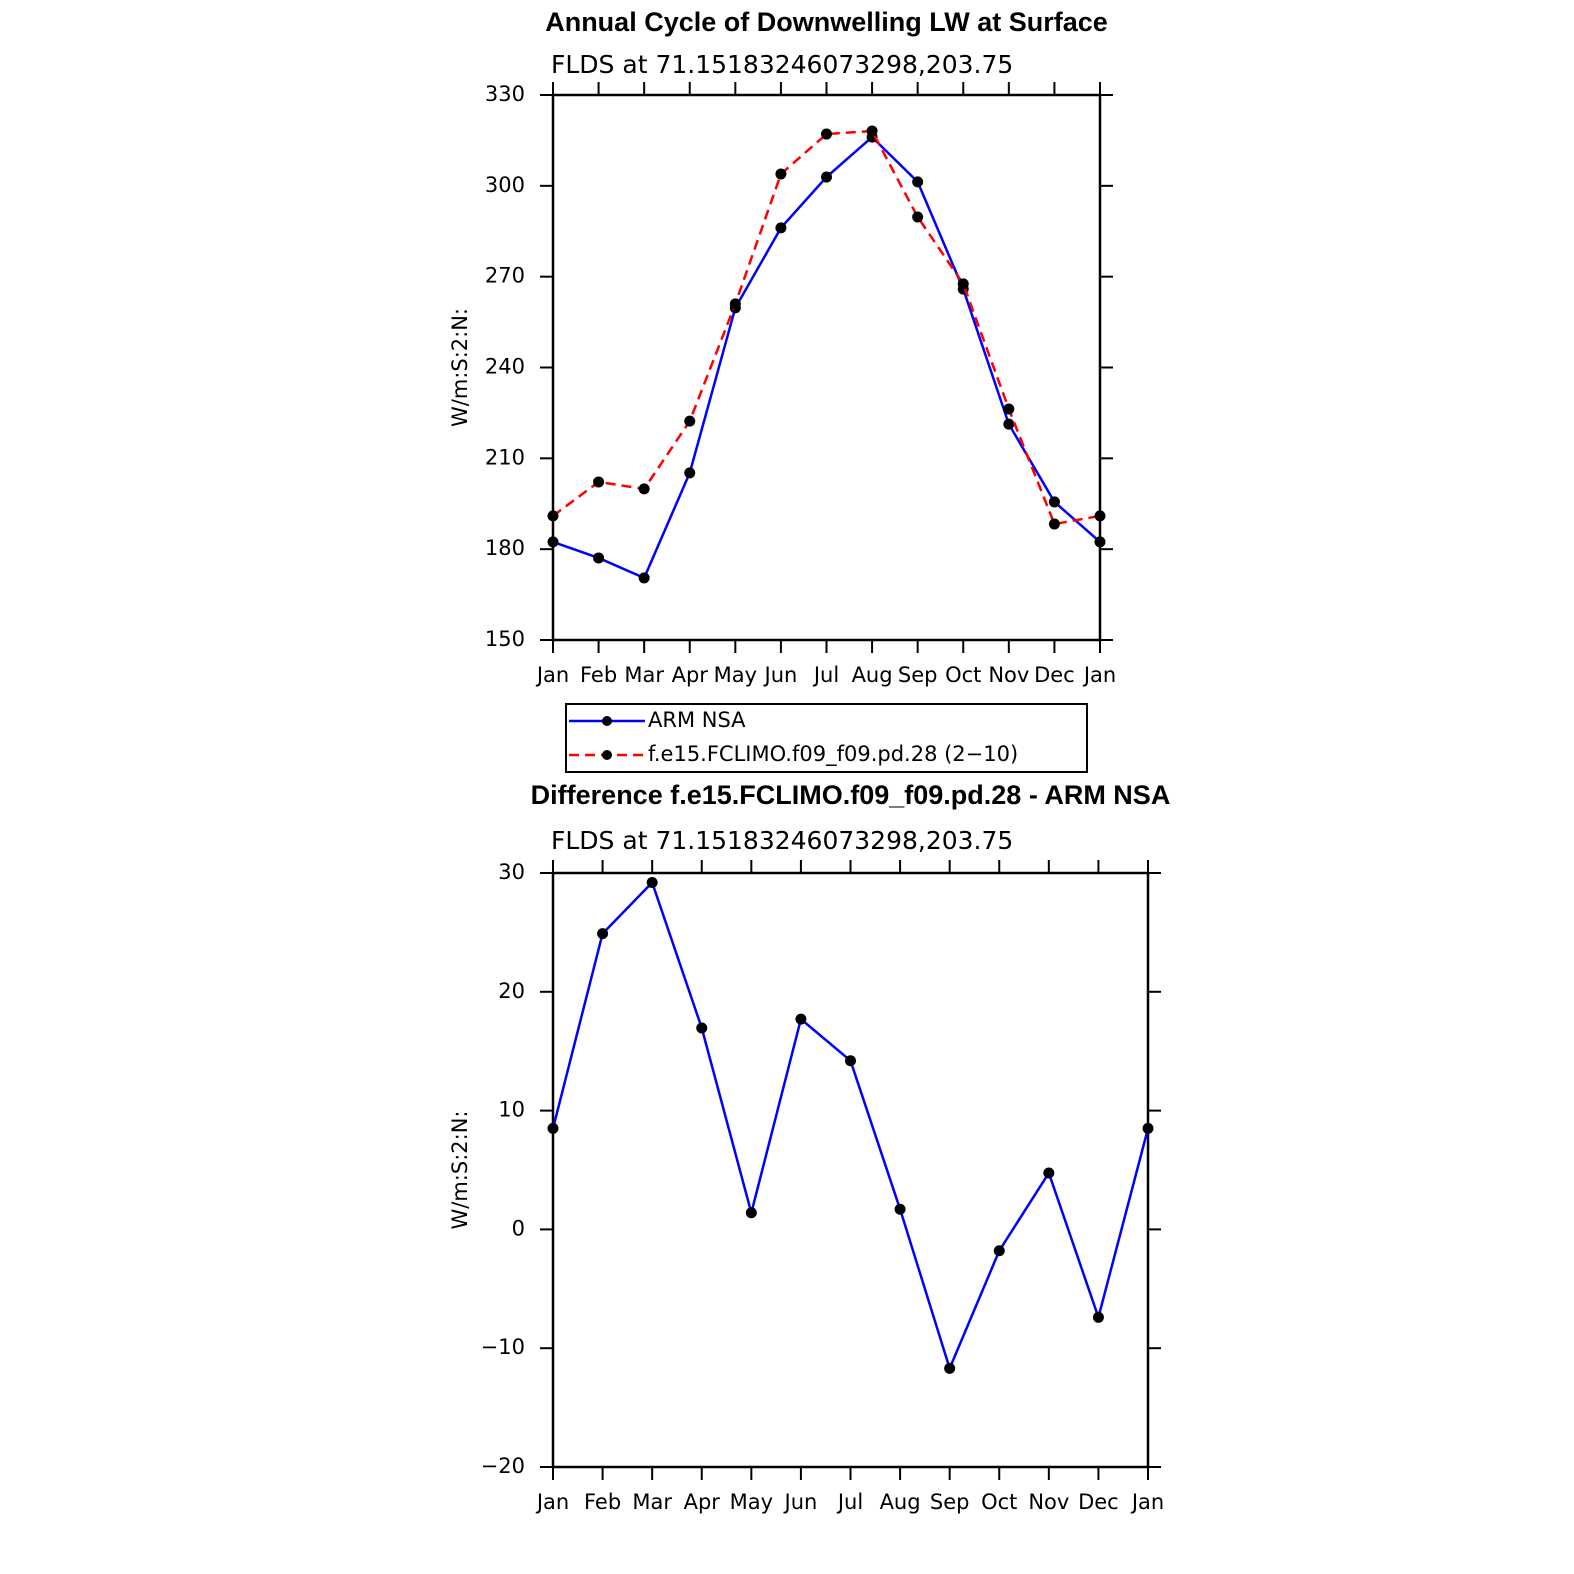 The image size is (1574, 1574). I want to click on y-tick-label: 270, so click(505, 276).